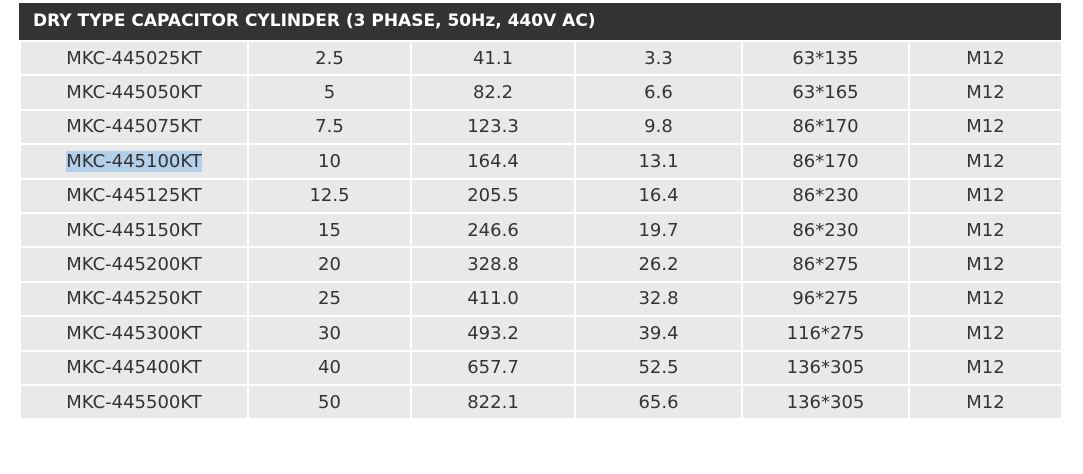  What do you see at coordinates (134, 230) in the screenshot?
I see `table-cell: MKC-445150KT` at bounding box center [134, 230].